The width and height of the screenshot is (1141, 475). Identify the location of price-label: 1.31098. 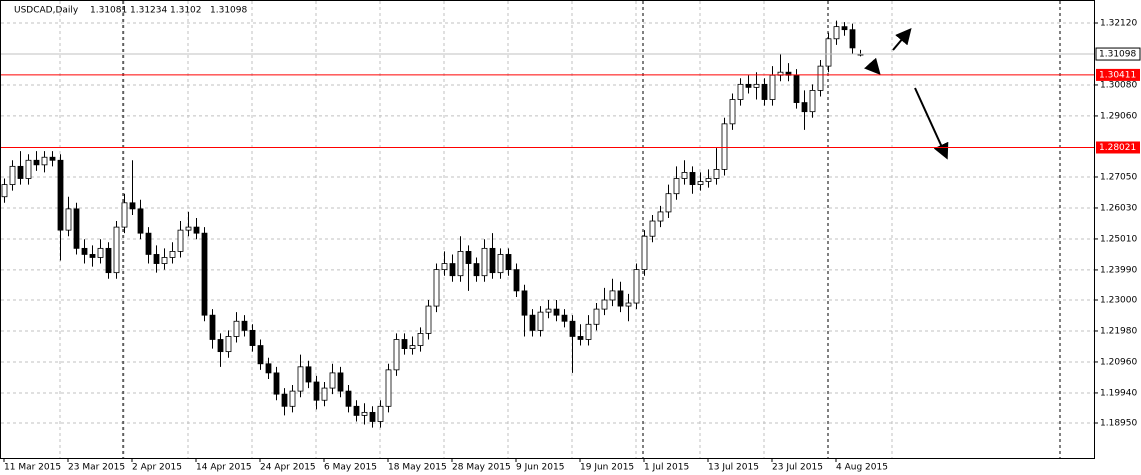
(1117, 55).